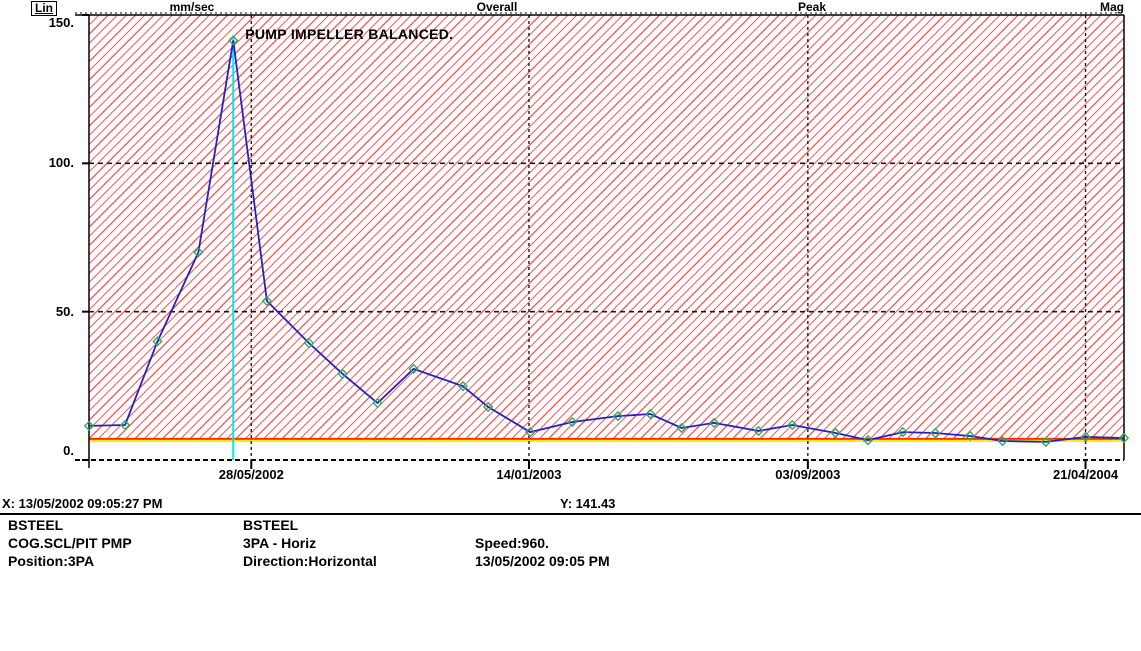  Describe the element at coordinates (68, 450) in the screenshot. I see `y-tick-label: 0.` at that location.